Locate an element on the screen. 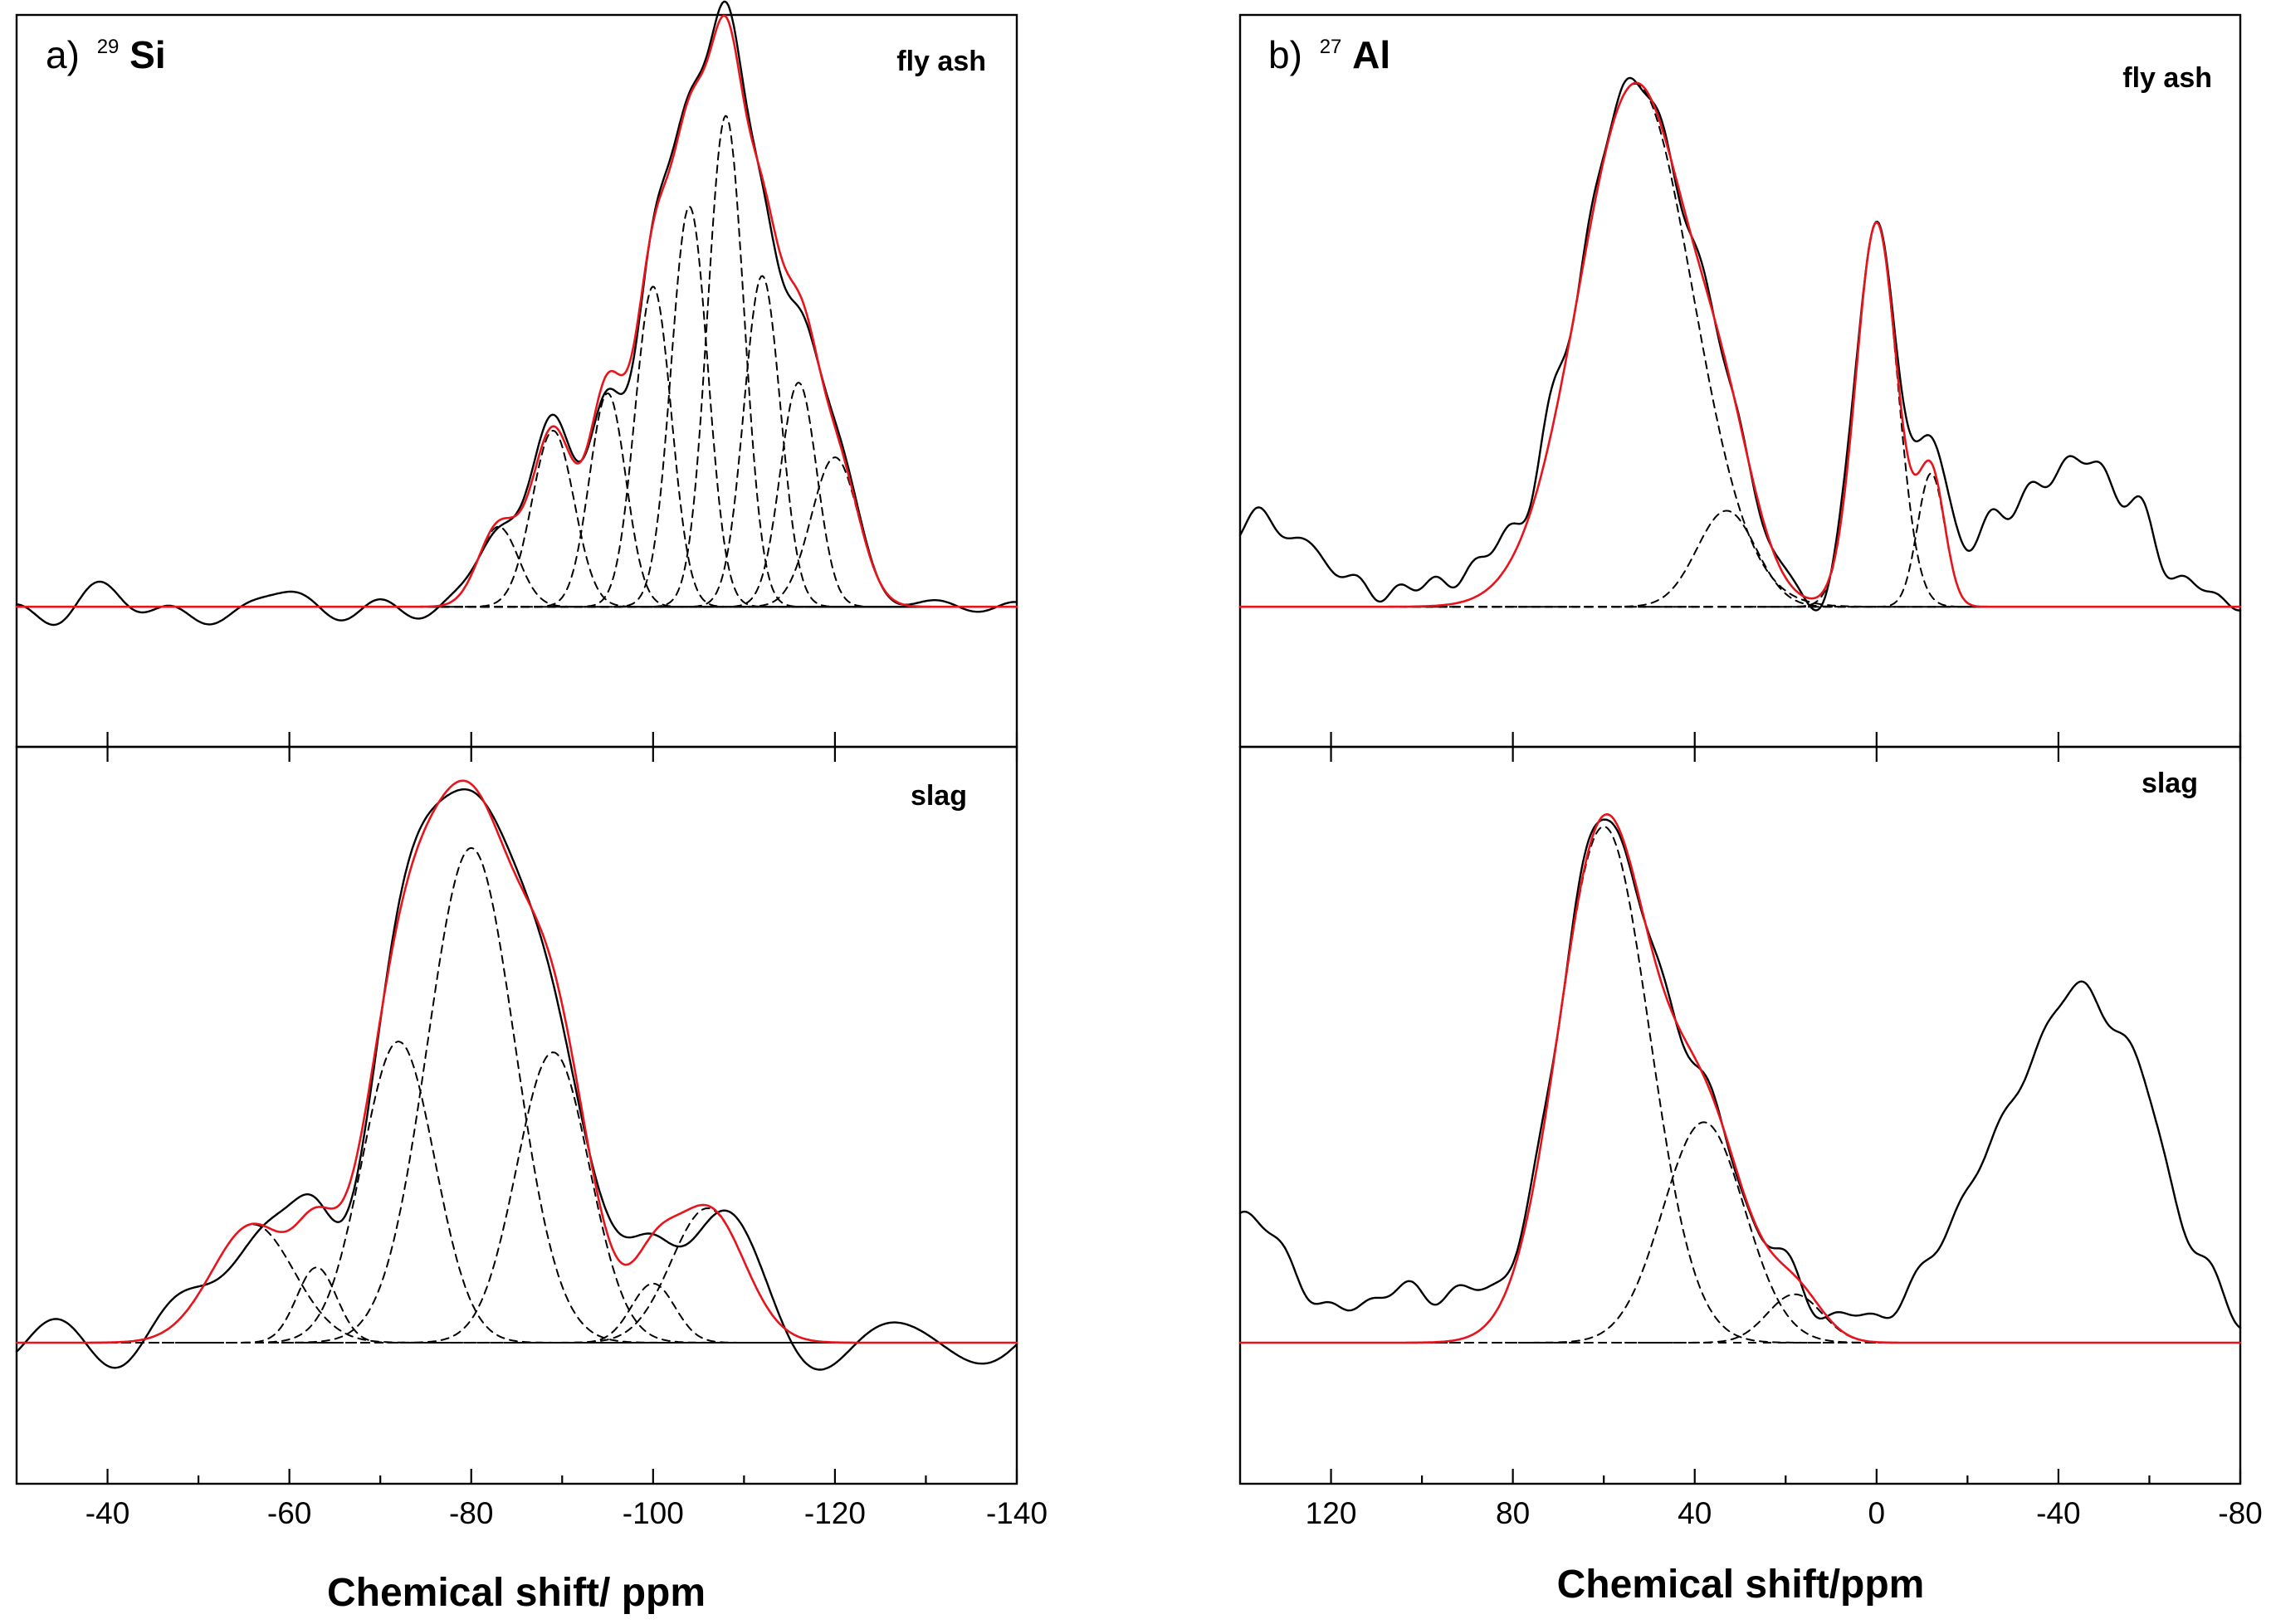  panel-a-letter: a) is located at coordinates (63, 54).